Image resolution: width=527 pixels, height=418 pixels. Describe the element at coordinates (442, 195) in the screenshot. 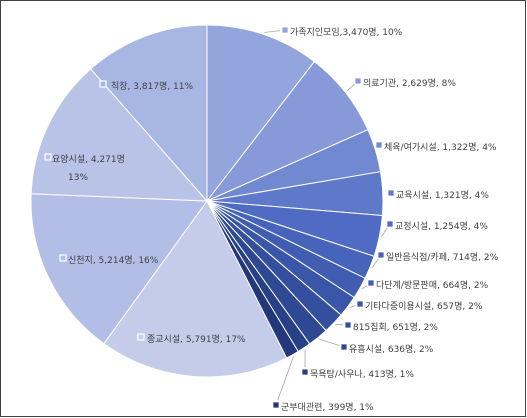

I see `data-label: 교육시설, 1,321명, 4%` at that location.